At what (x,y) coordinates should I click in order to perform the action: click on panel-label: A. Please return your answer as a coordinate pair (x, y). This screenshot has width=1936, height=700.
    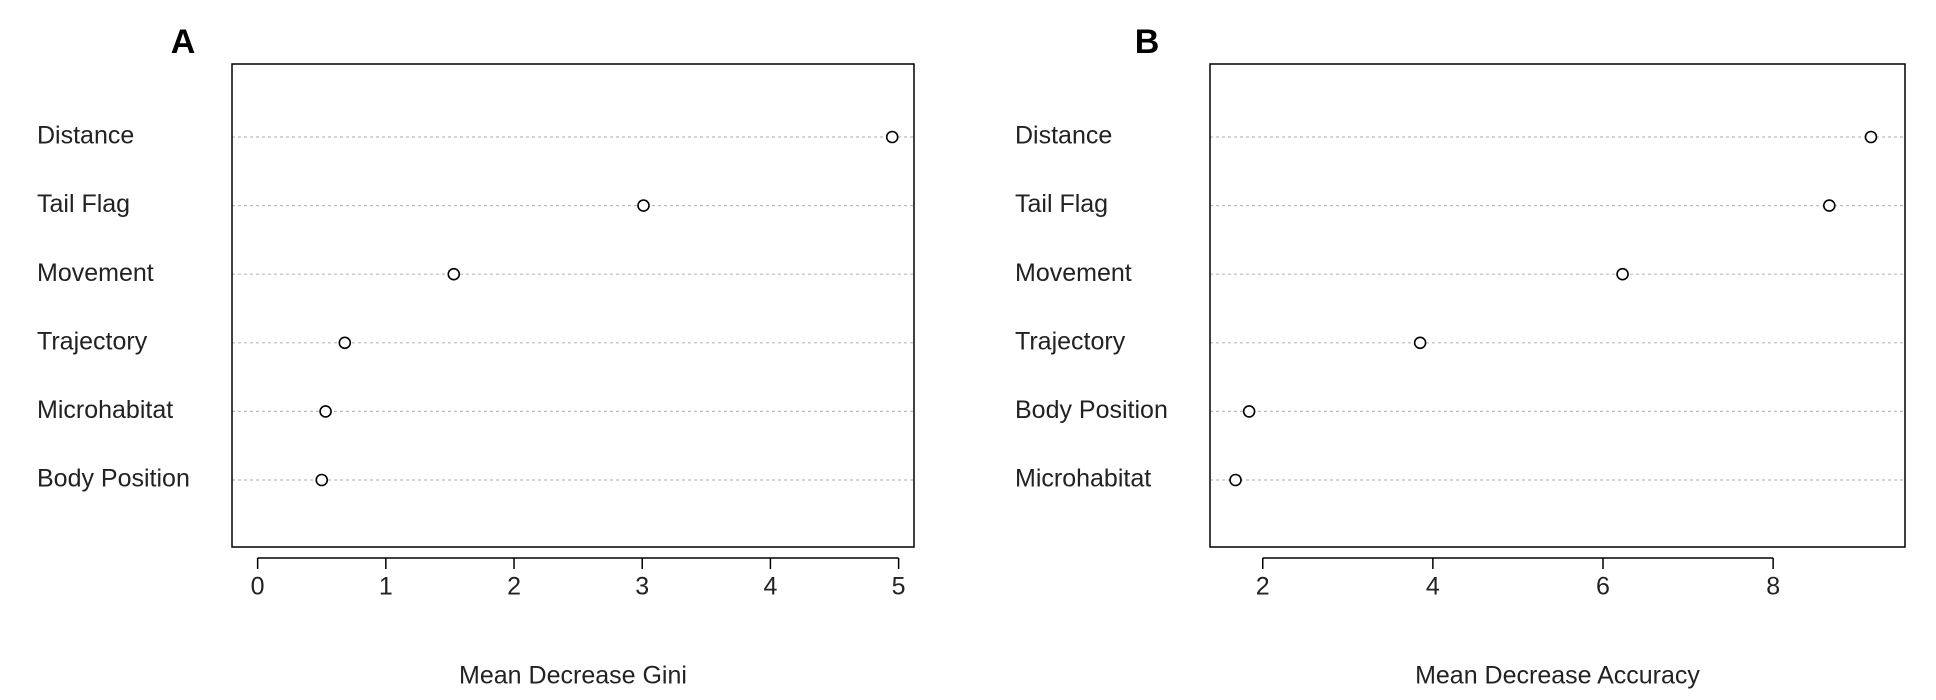
    Looking at the image, I should click on (183, 42).